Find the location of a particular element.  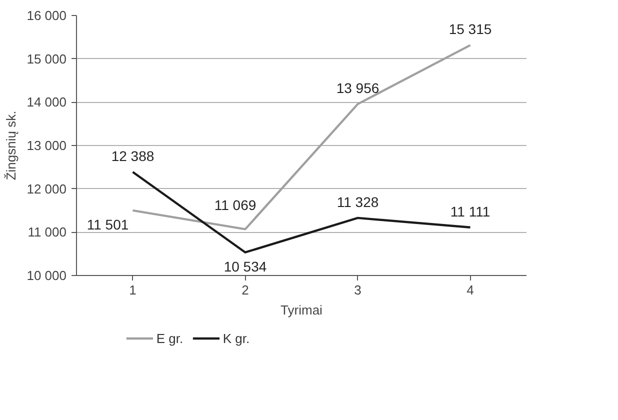

data-label: 15 315 is located at coordinates (470, 29).